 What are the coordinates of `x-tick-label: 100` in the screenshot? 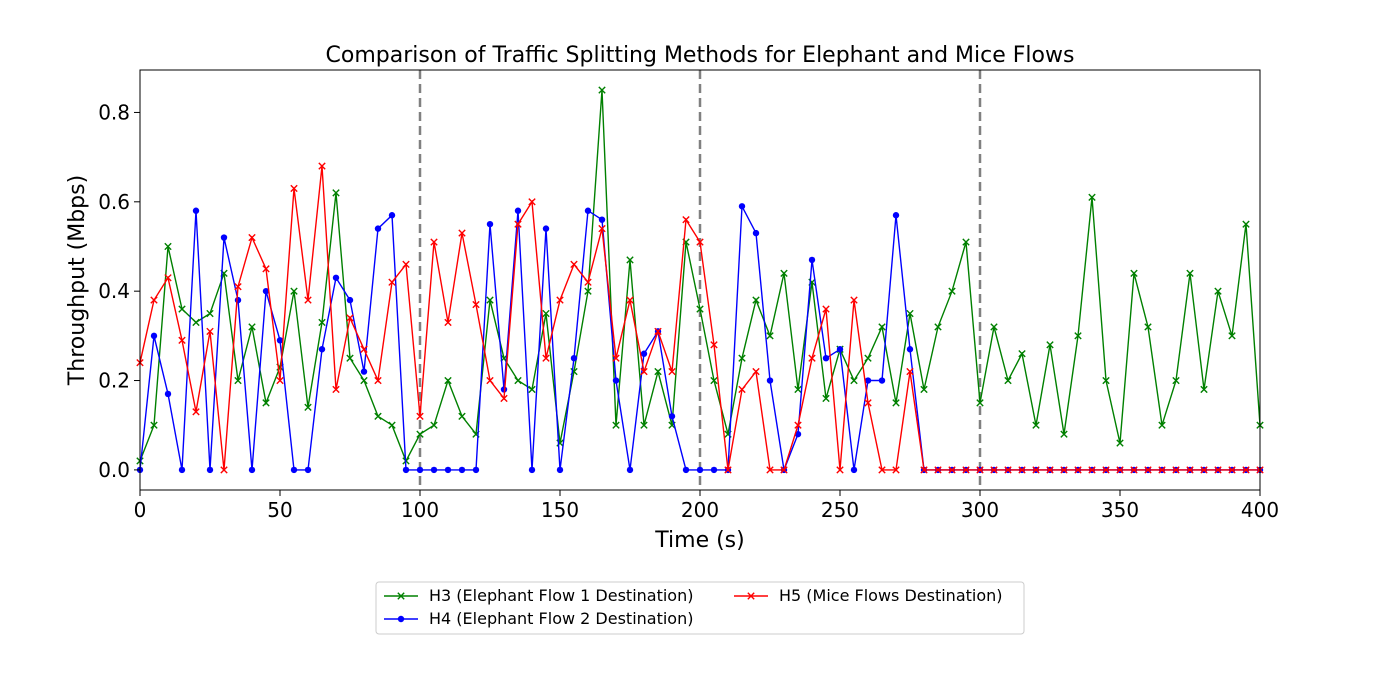 It's located at (420, 510).